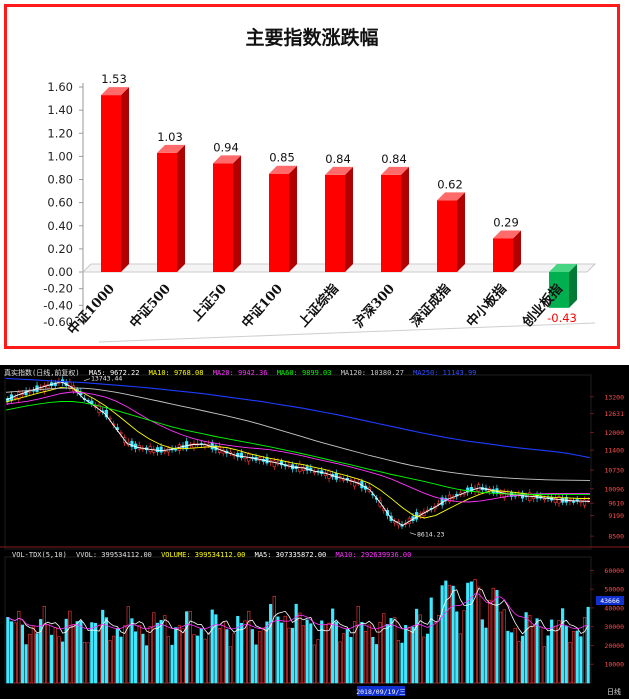 Image resolution: width=629 pixels, height=699 pixels. What do you see at coordinates (114, 373) in the screenshot?
I see `ma5-label: MA5: 9672.22` at bounding box center [114, 373].